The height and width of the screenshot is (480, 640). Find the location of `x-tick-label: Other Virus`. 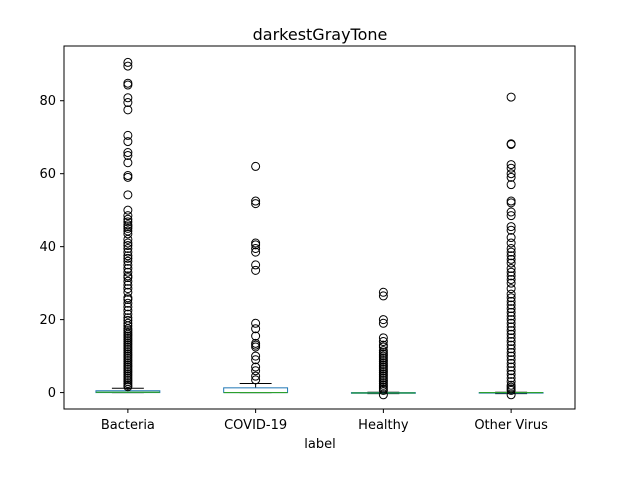

x-tick-label: Other Virus is located at coordinates (511, 425).